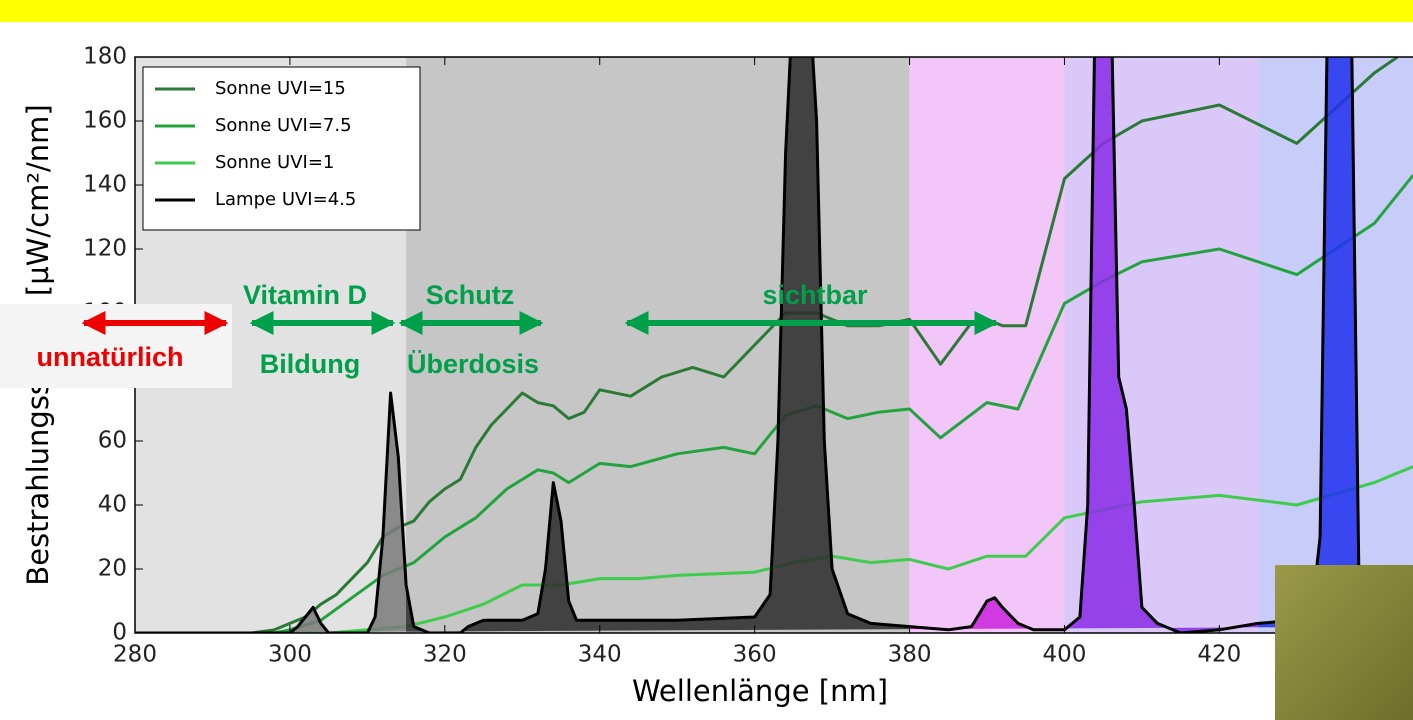 The width and height of the screenshot is (1413, 720). Describe the element at coordinates (600, 655) in the screenshot. I see `x-tick-label: 340` at that location.